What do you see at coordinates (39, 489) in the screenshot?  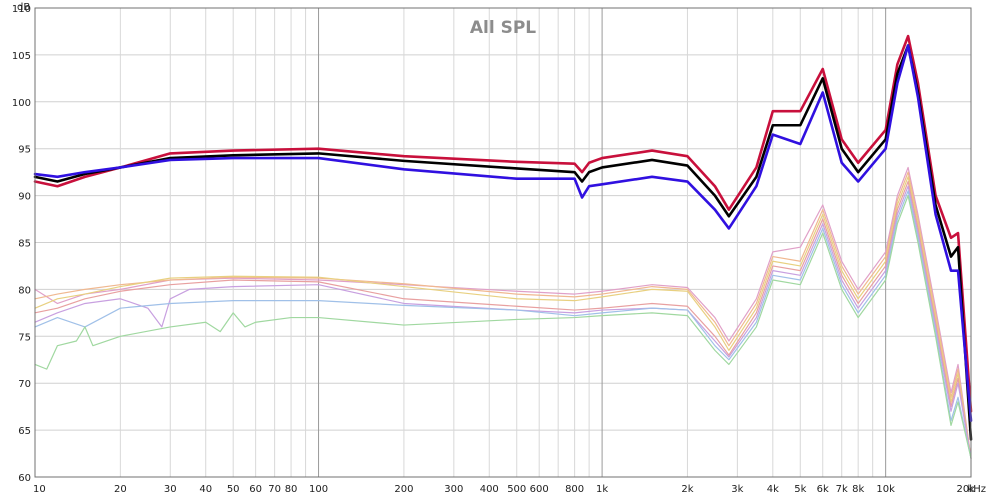 I see `x-tick-label: 10` at bounding box center [39, 489].